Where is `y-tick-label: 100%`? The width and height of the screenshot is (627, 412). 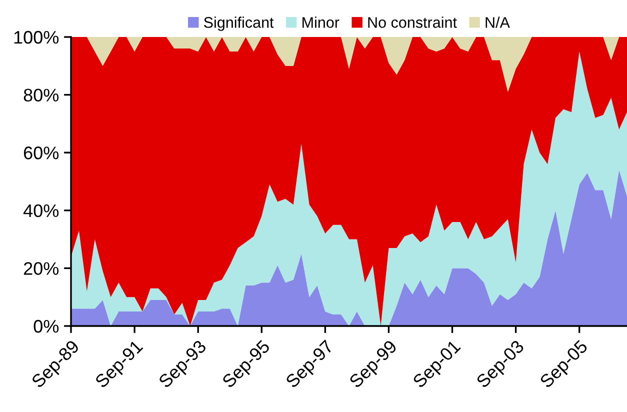
y-tick-label: 100% is located at coordinates (36, 37).